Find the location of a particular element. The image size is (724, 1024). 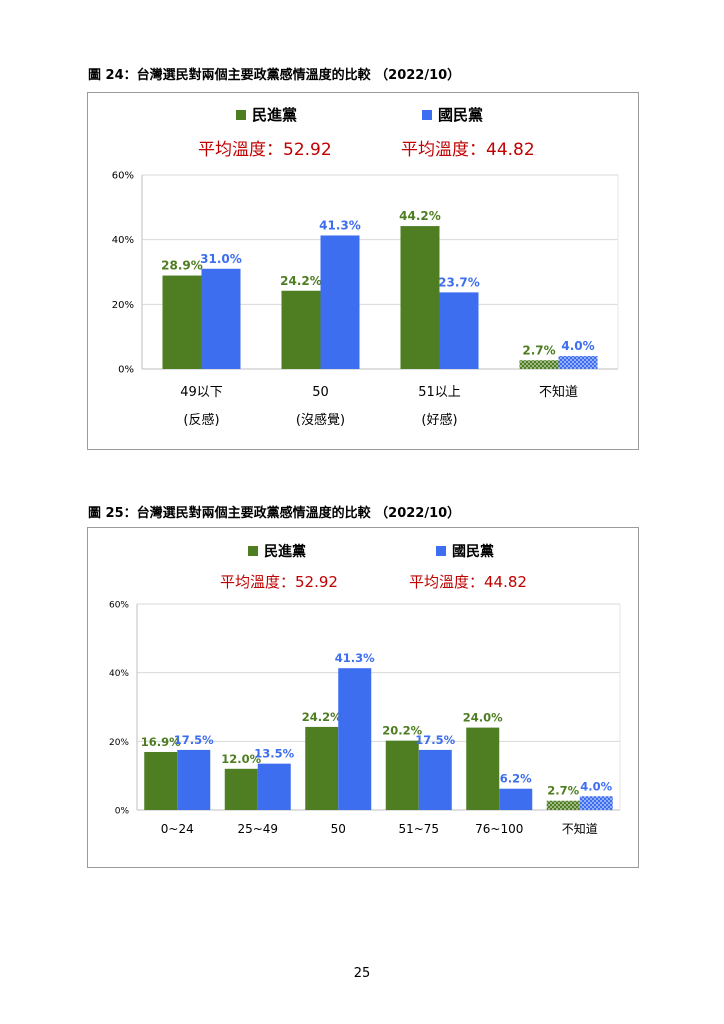

data-label-dpp-3: 2.7% is located at coordinates (538, 350).